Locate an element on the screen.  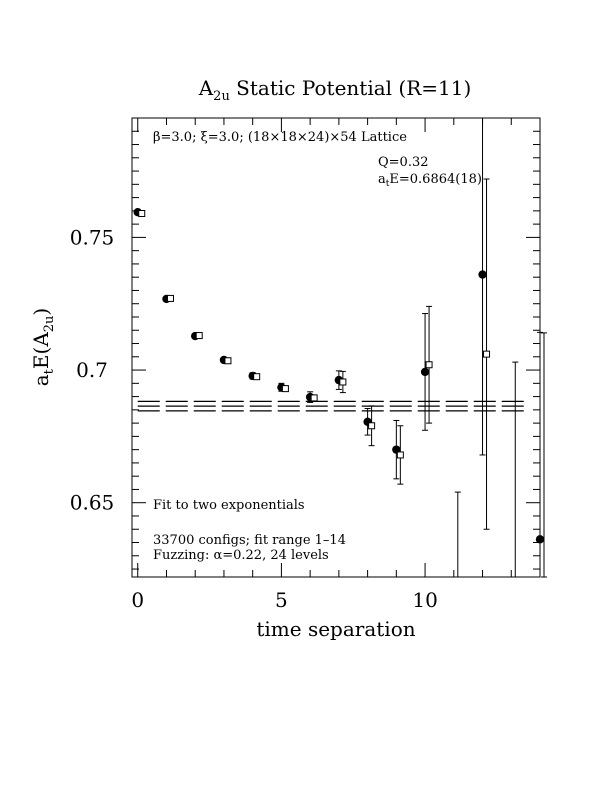
y-axis-label: atE(A2u) is located at coordinates (43, 347).